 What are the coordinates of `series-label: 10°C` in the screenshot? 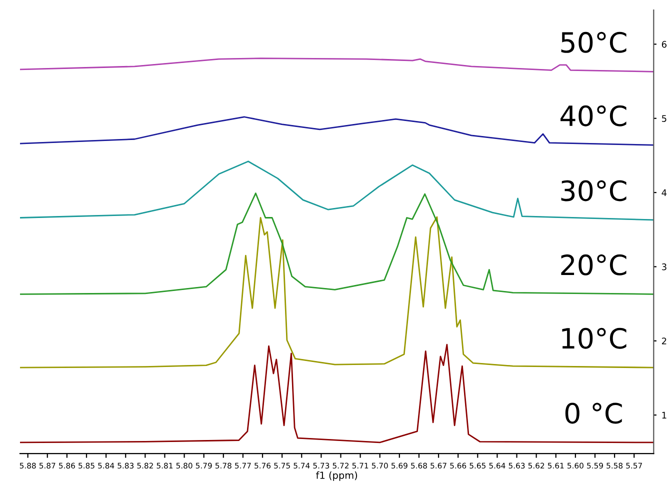 It's located at (594, 338).